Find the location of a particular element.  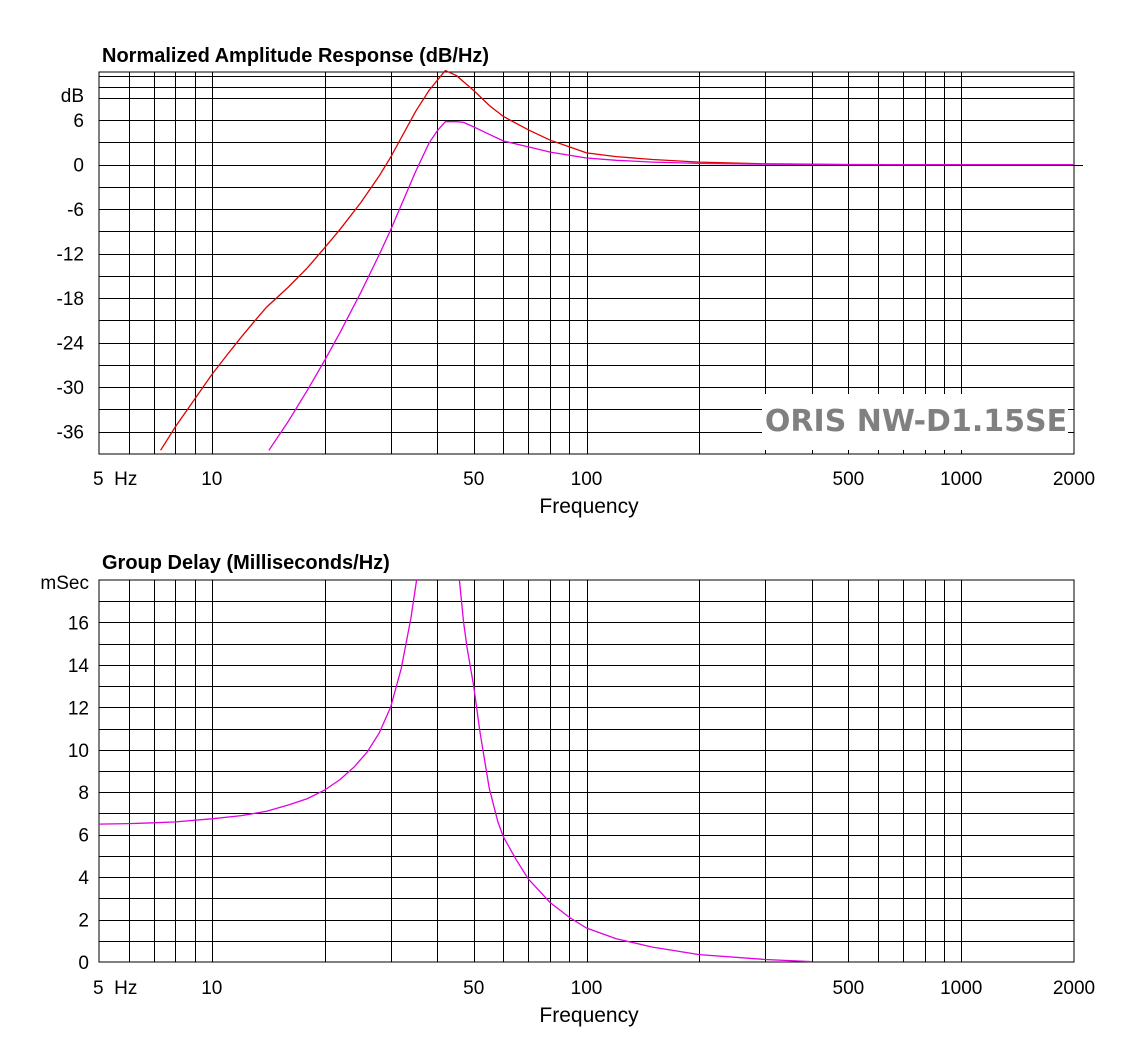

amplitude-x-tick-label: 10 is located at coordinates (211, 479).